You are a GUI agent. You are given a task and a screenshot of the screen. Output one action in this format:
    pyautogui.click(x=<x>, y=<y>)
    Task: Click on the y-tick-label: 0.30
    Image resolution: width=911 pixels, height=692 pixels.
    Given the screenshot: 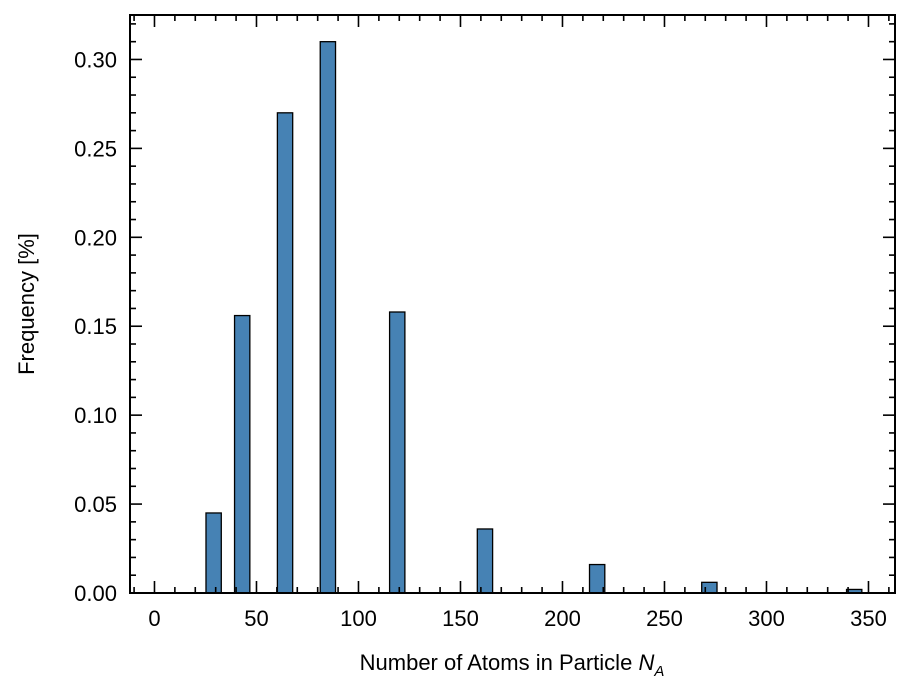 What is the action you would take?
    pyautogui.click(x=95, y=59)
    